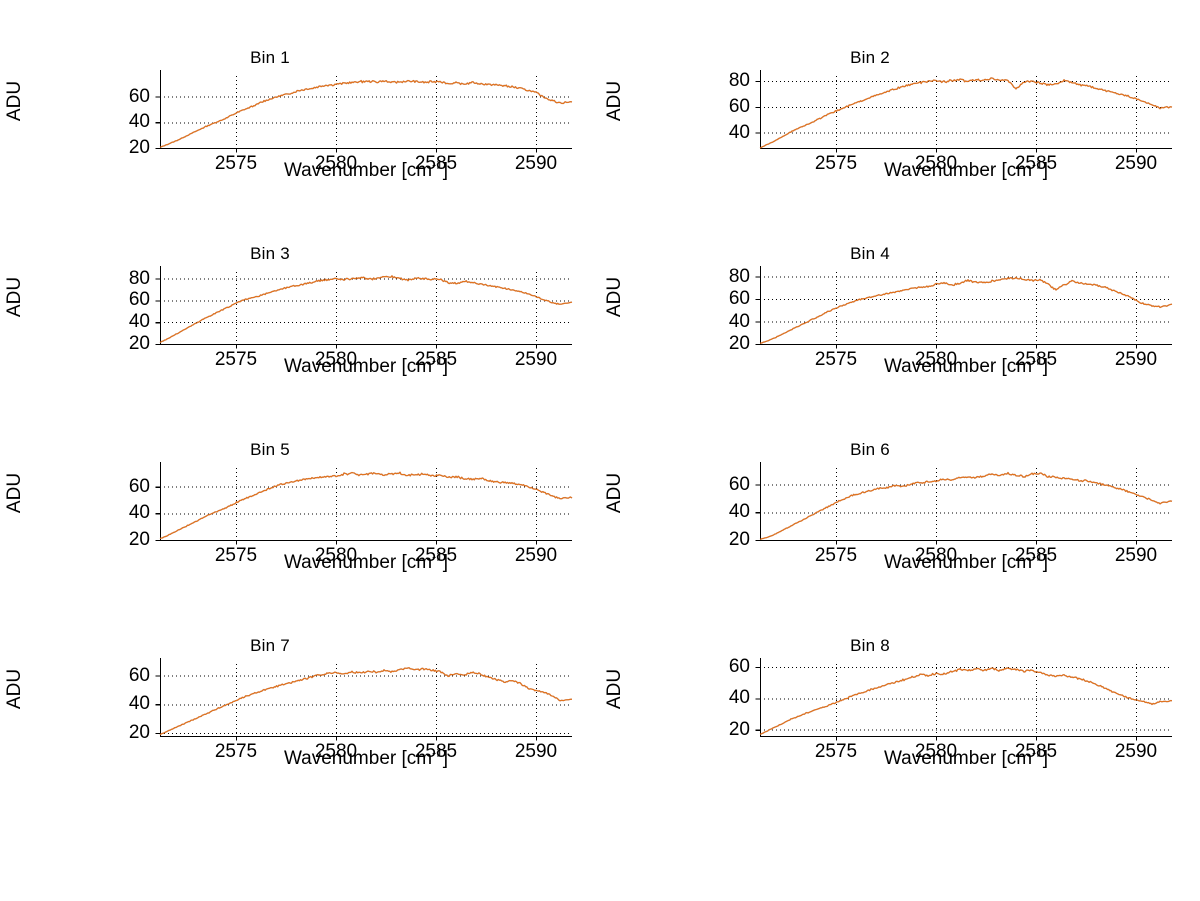 This screenshot has height=901, width=1200. I want to click on panel-title: Bin 1, so click(270, 57).